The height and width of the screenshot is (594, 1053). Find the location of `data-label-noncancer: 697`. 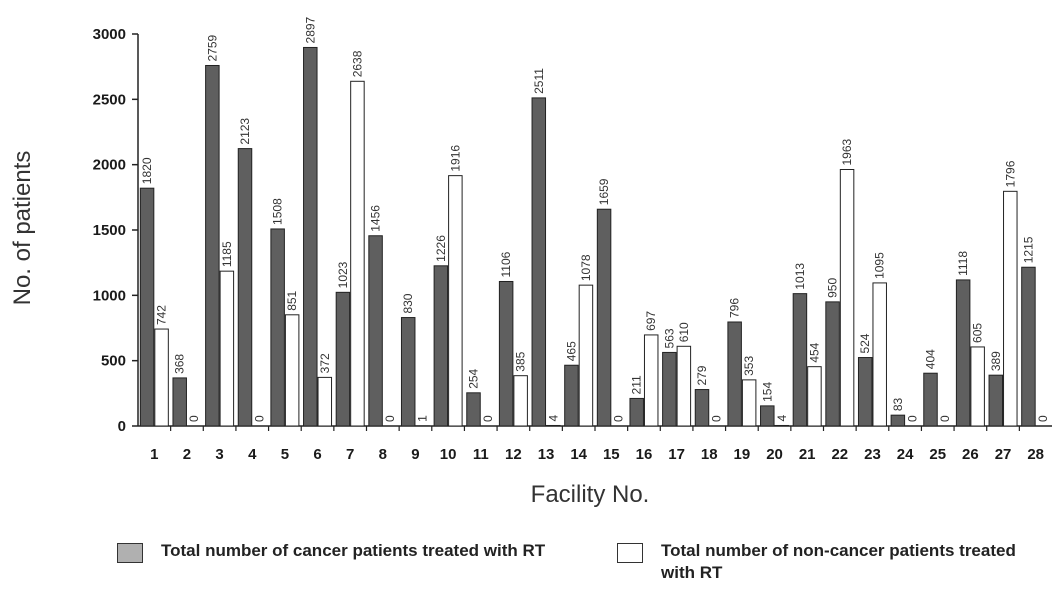

data-label-noncancer: 697 is located at coordinates (651, 321).